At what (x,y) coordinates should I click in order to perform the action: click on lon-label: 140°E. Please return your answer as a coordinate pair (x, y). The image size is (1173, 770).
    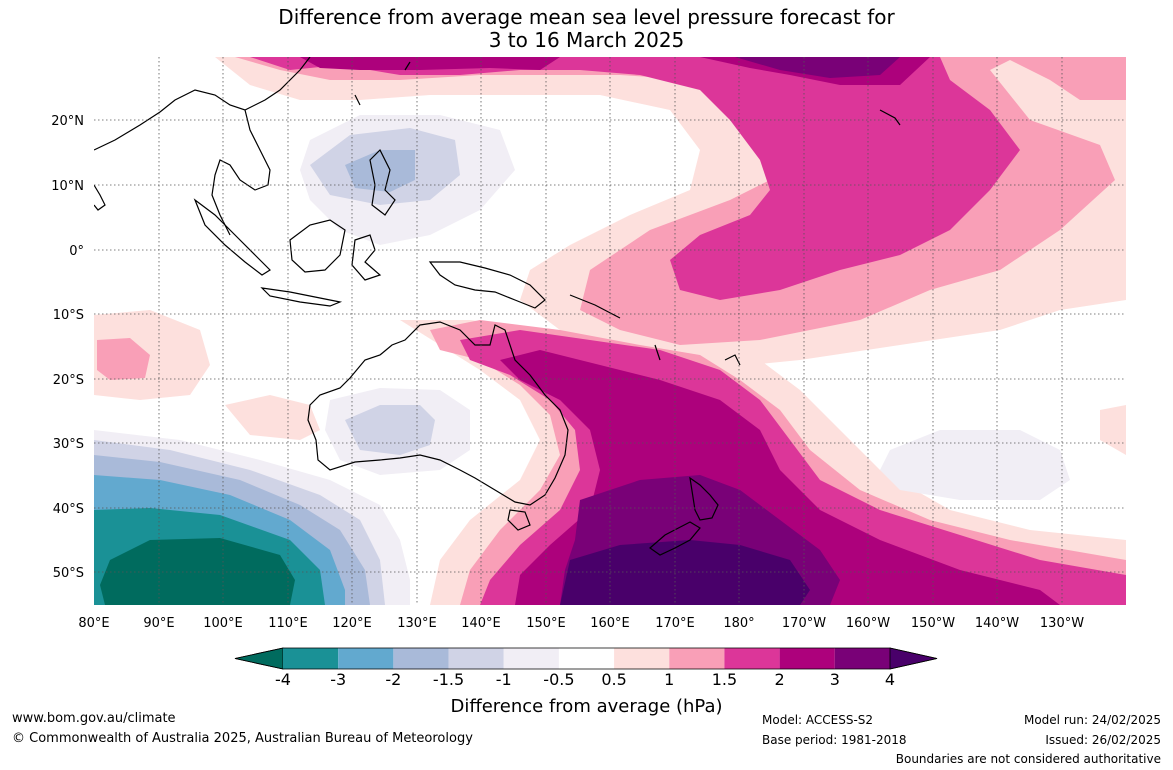
    Looking at the image, I should click on (481, 623).